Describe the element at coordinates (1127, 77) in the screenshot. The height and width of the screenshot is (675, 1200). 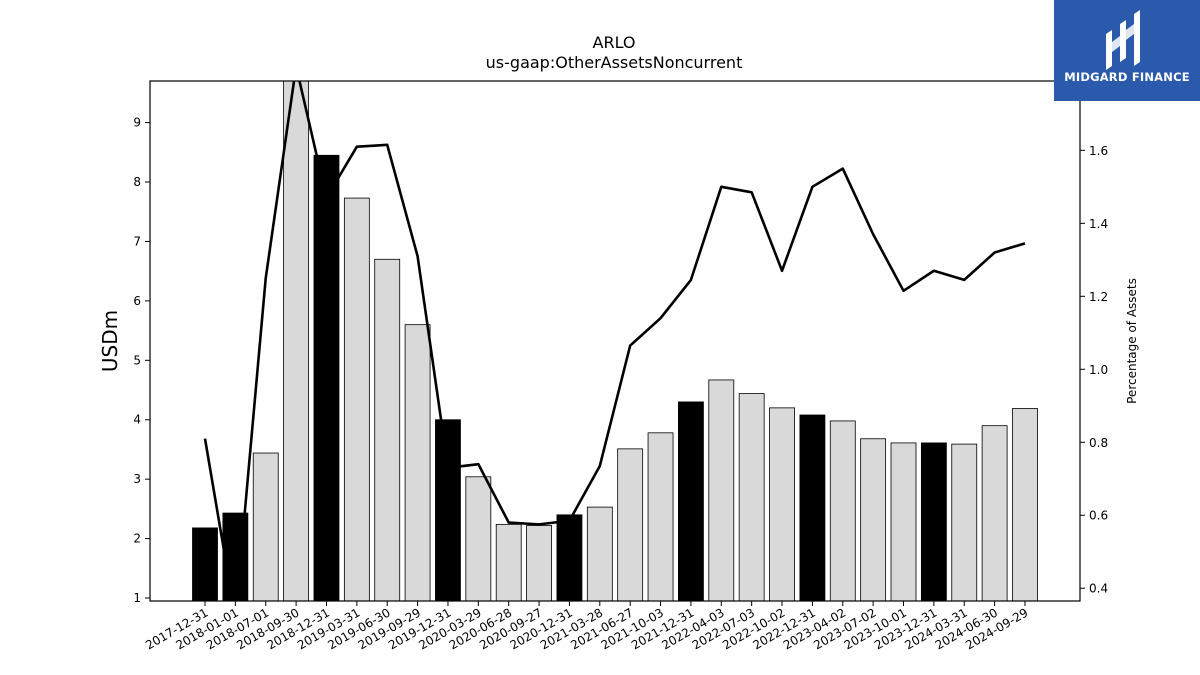
I see `logo-text: MIDGARD FINANCE` at that location.